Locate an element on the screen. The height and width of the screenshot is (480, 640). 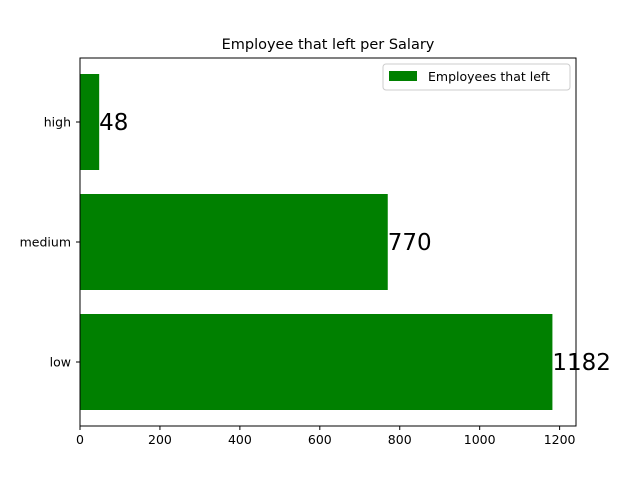
data-label-high: 48 is located at coordinates (113, 123).